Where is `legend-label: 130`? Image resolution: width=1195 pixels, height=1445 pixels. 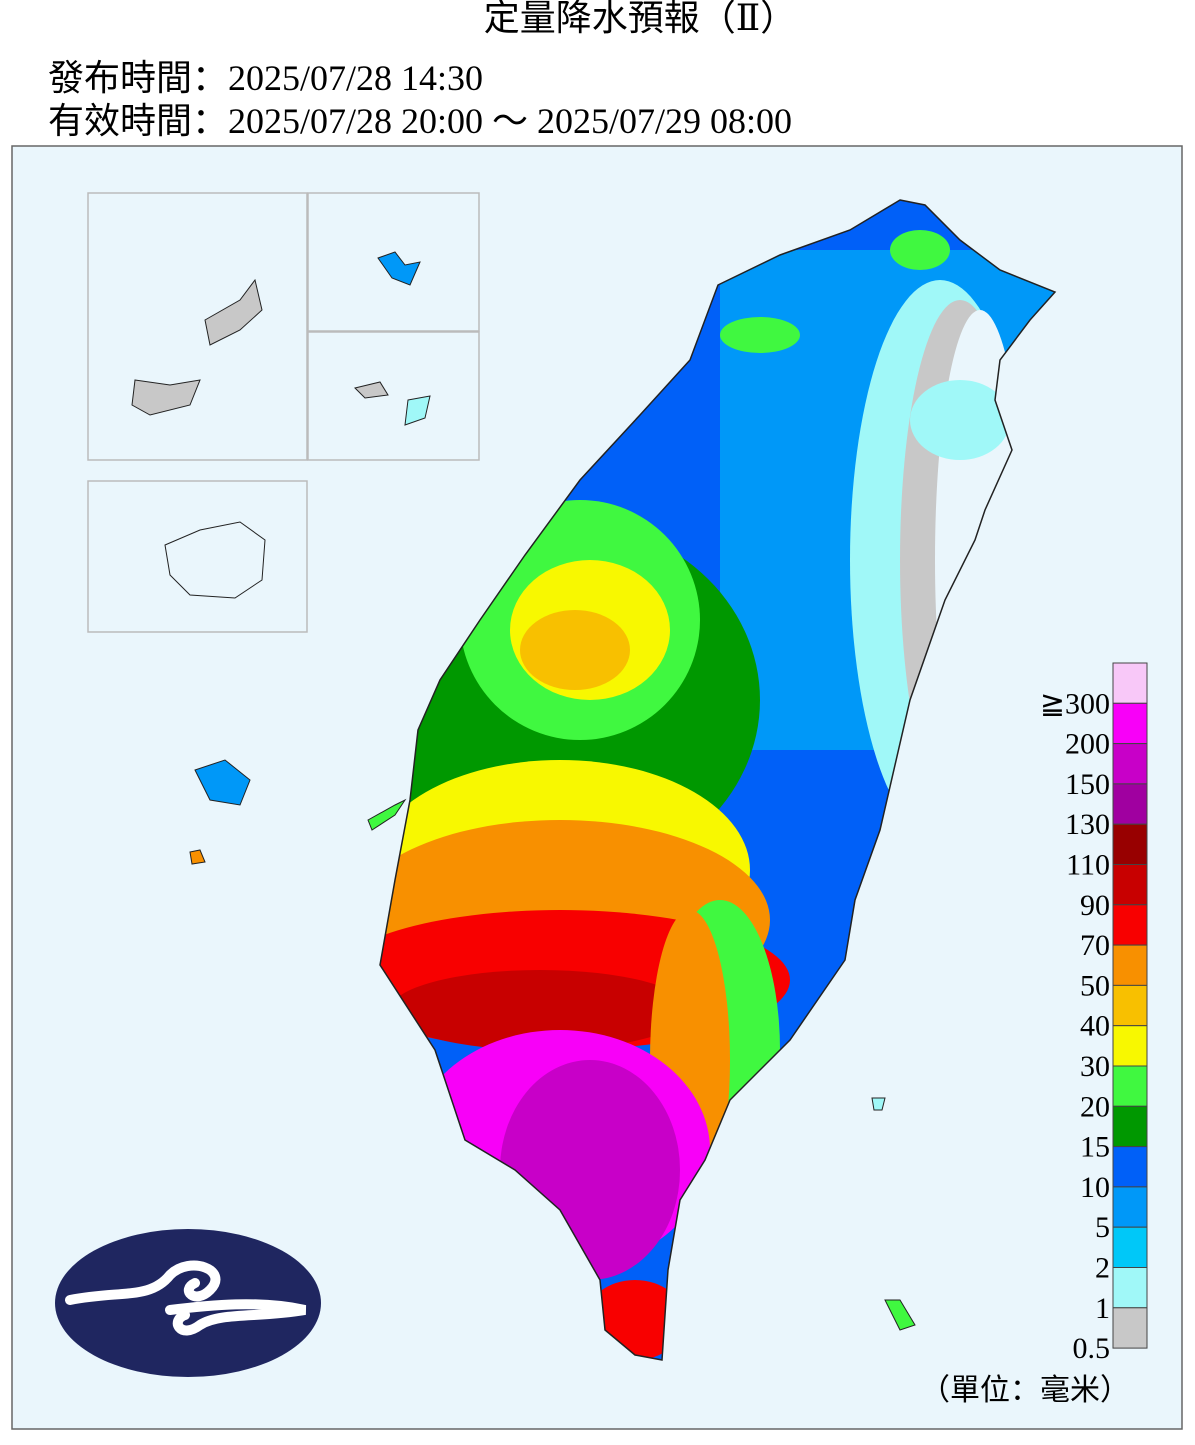
legend-label: 130 is located at coordinates (1087, 824).